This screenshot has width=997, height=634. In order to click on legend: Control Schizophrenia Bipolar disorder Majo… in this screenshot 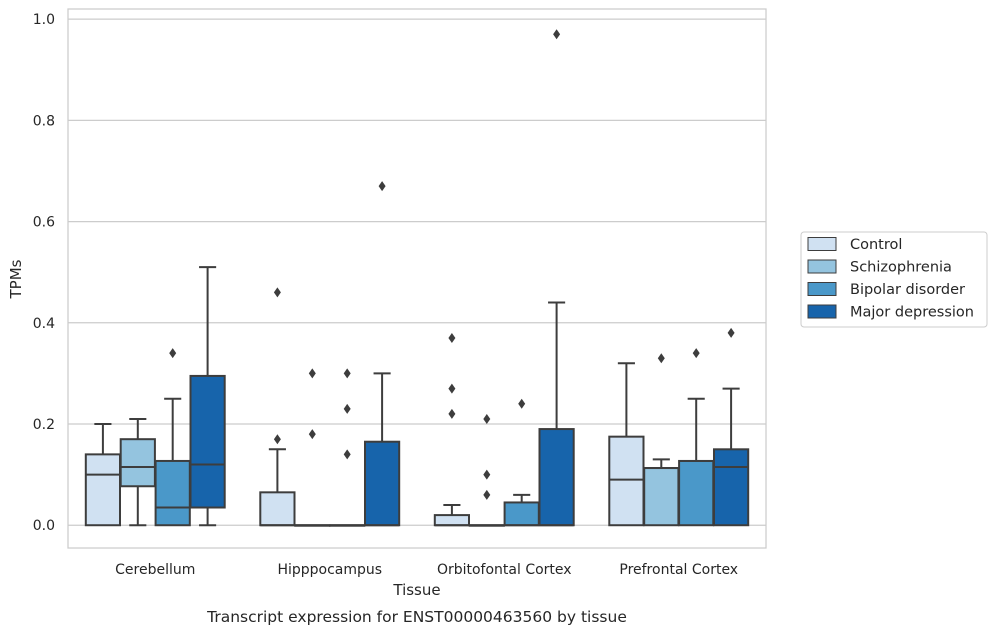, I will do `click(894, 279)`.